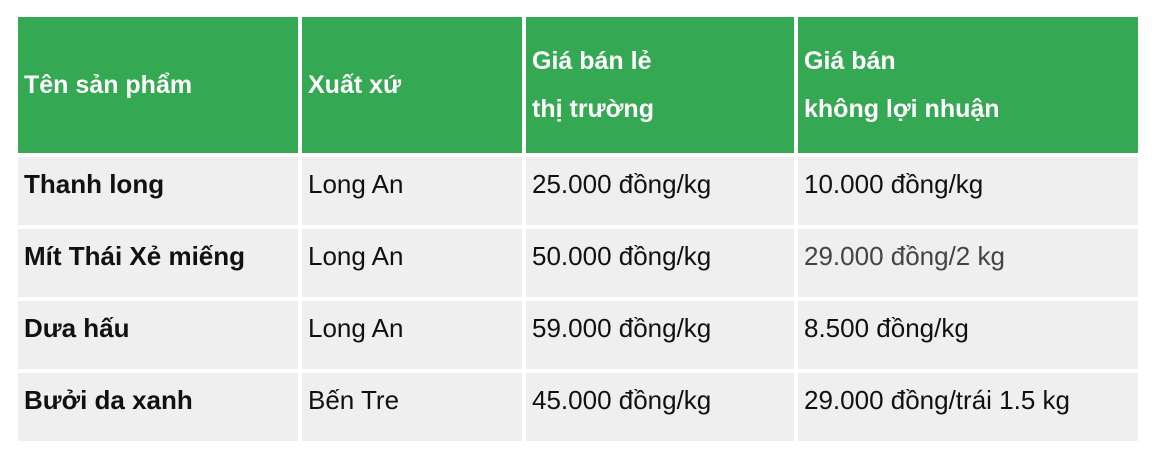 This screenshot has height=457, width=1155. What do you see at coordinates (660, 85) in the screenshot?
I see `header-market-price: Giá bán lẻ thị trường` at bounding box center [660, 85].